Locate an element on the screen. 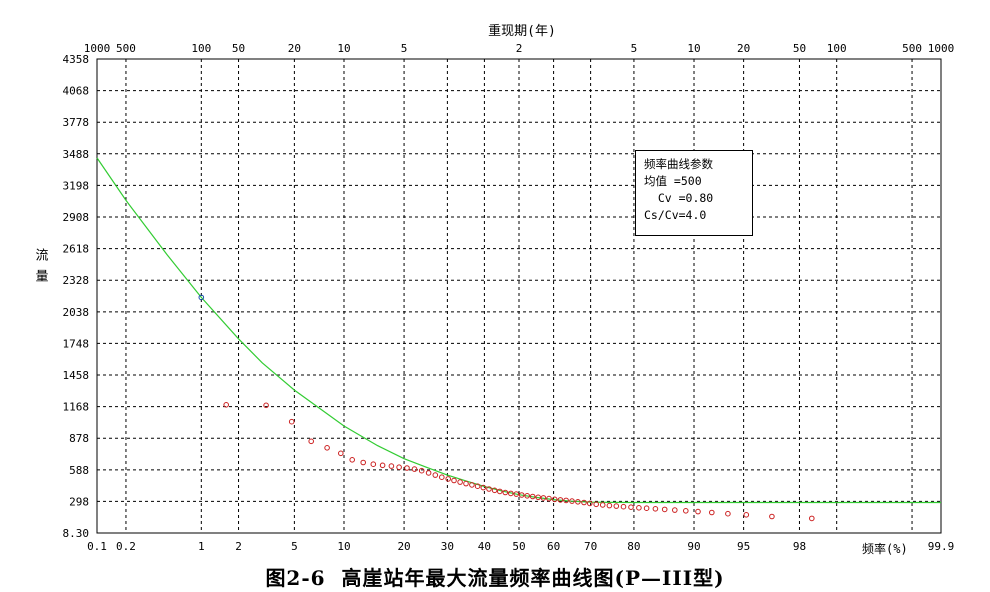 The height and width of the screenshot is (592, 990). x-top-tick-label: 50 is located at coordinates (799, 48).